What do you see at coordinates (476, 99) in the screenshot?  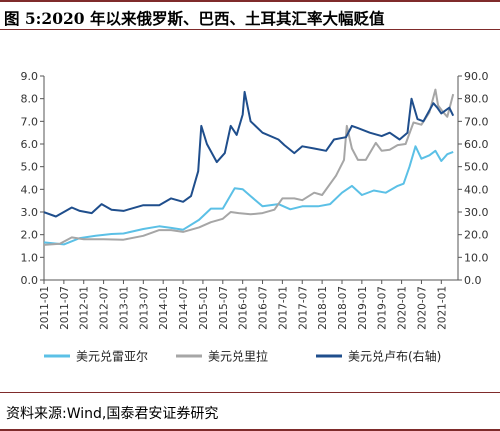 I see `right-tick-label: 80.0` at bounding box center [476, 99].